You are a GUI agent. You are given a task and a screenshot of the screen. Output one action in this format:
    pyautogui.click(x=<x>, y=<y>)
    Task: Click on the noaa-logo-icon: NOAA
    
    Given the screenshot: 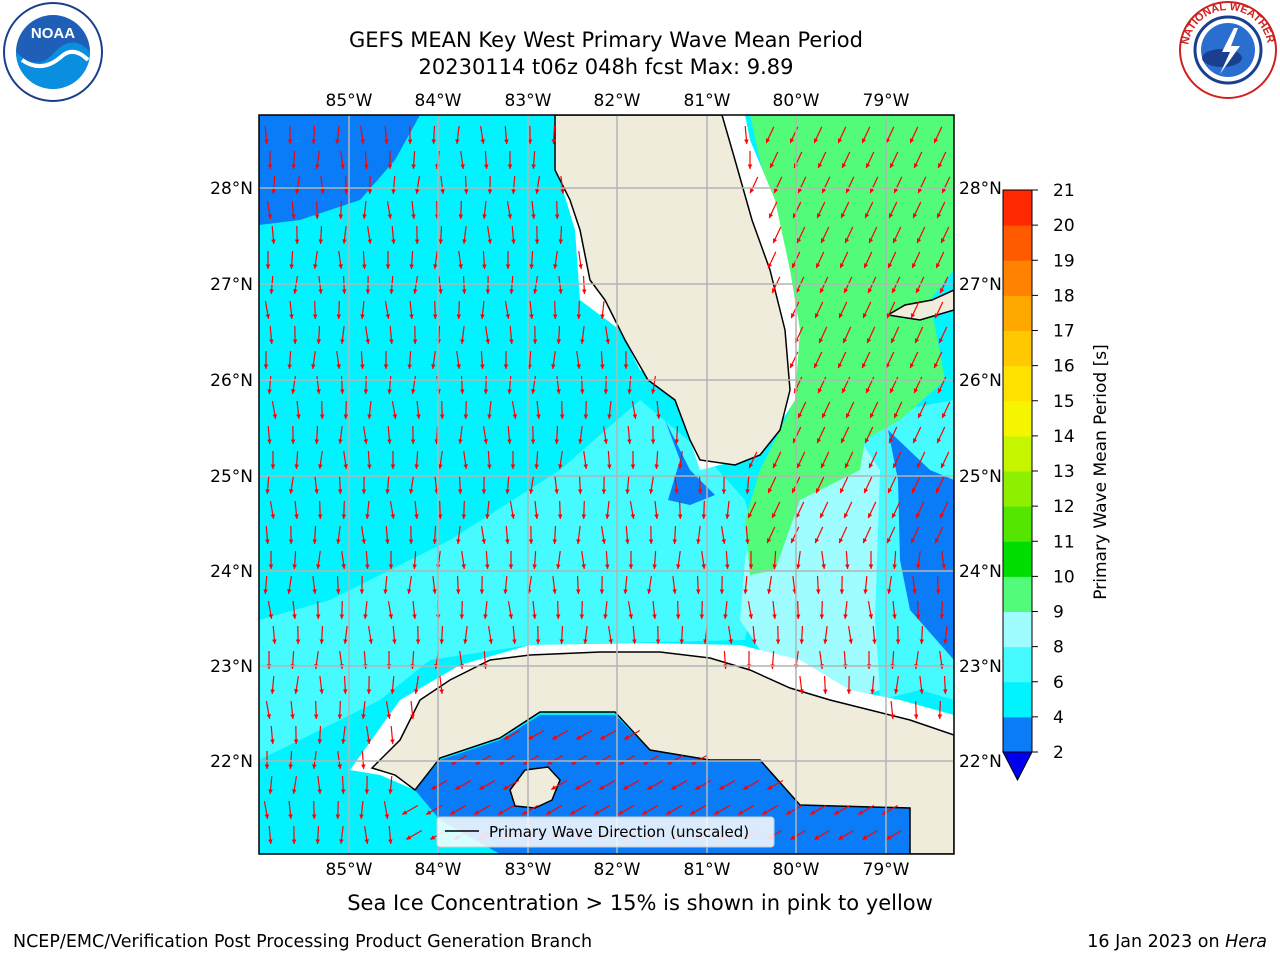 What is the action you would take?
    pyautogui.click(x=53, y=52)
    